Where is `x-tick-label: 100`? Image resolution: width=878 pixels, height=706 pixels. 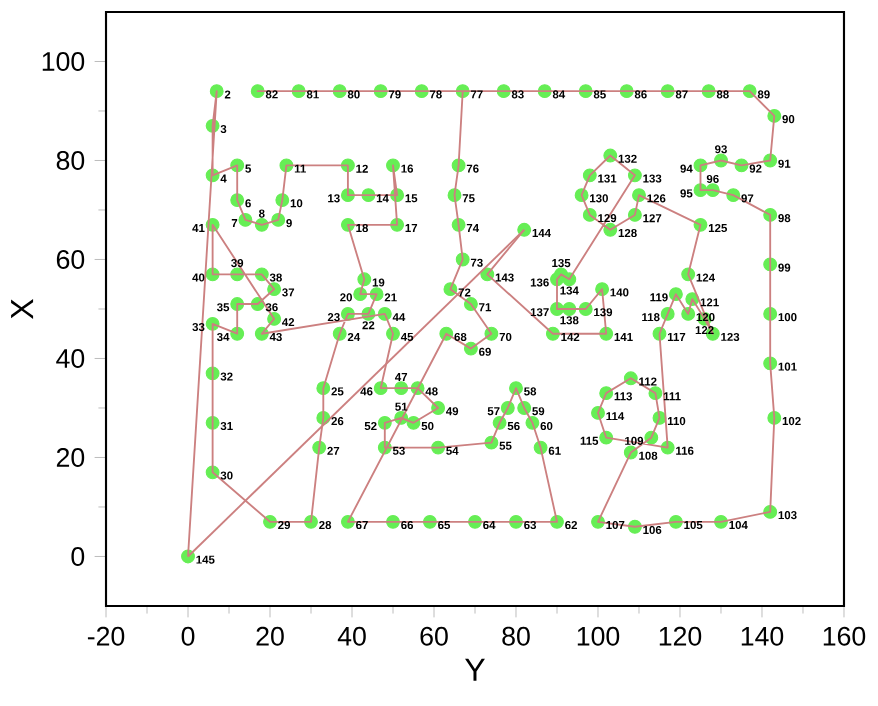 x-tick-label: 100 is located at coordinates (598, 636).